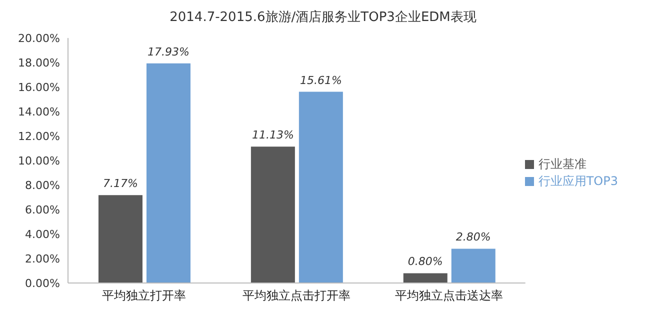  I want to click on data-label: 17.93%, so click(169, 51).